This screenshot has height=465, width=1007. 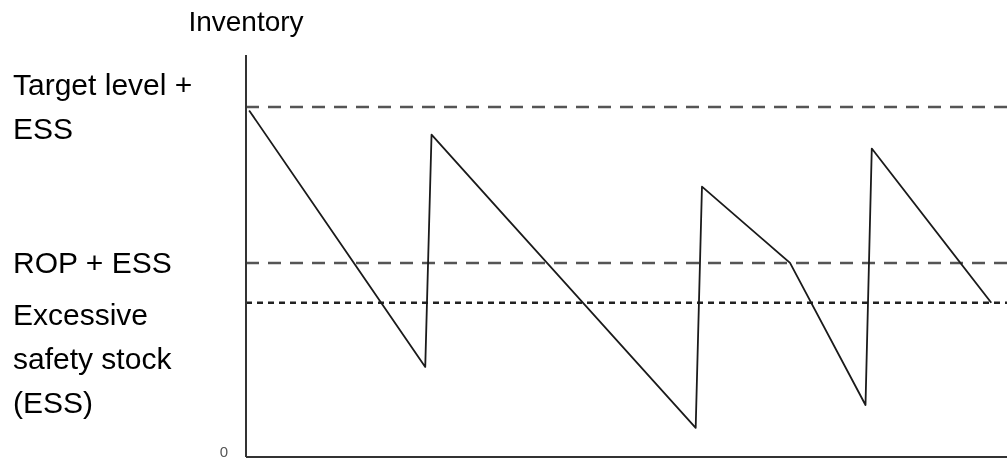 What do you see at coordinates (103, 106) in the screenshot?
I see `ref-line-label: Target level + ESS` at bounding box center [103, 106].